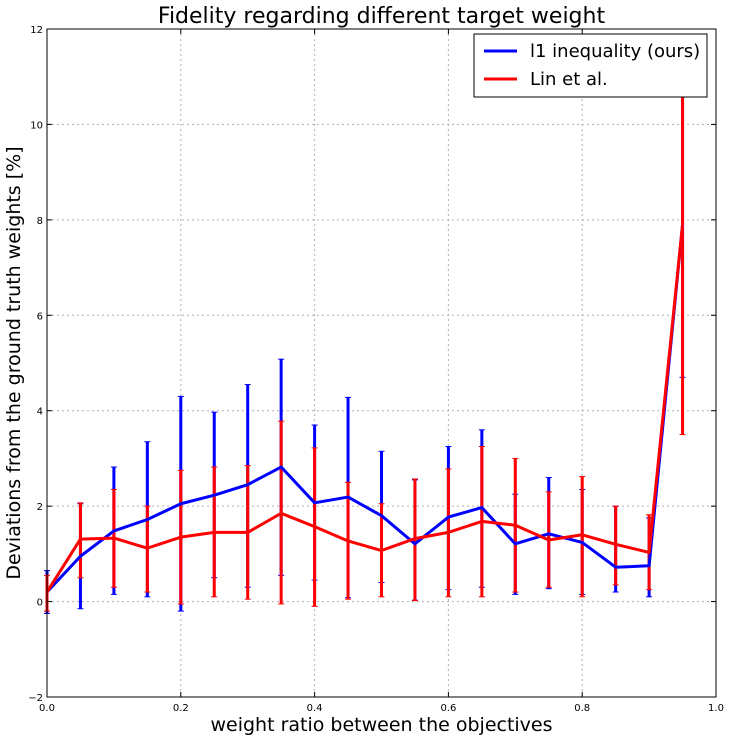  Describe the element at coordinates (40, 316) in the screenshot. I see `y-tick-label: 6` at that location.